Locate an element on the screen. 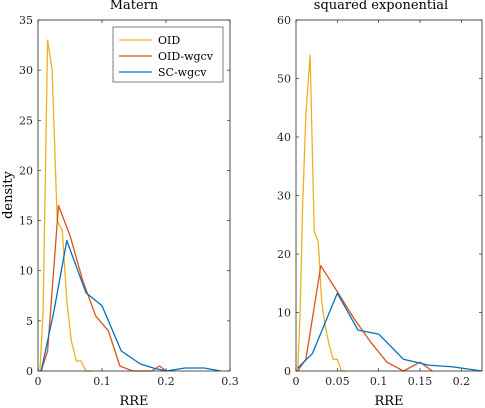 This screenshot has width=485, height=408. legend-label-oid: OID is located at coordinates (169, 40).